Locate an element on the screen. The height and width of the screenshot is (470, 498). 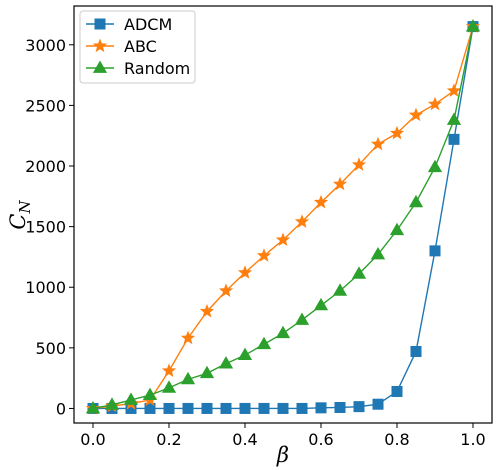
legend-box is located at coordinates (137, 47).